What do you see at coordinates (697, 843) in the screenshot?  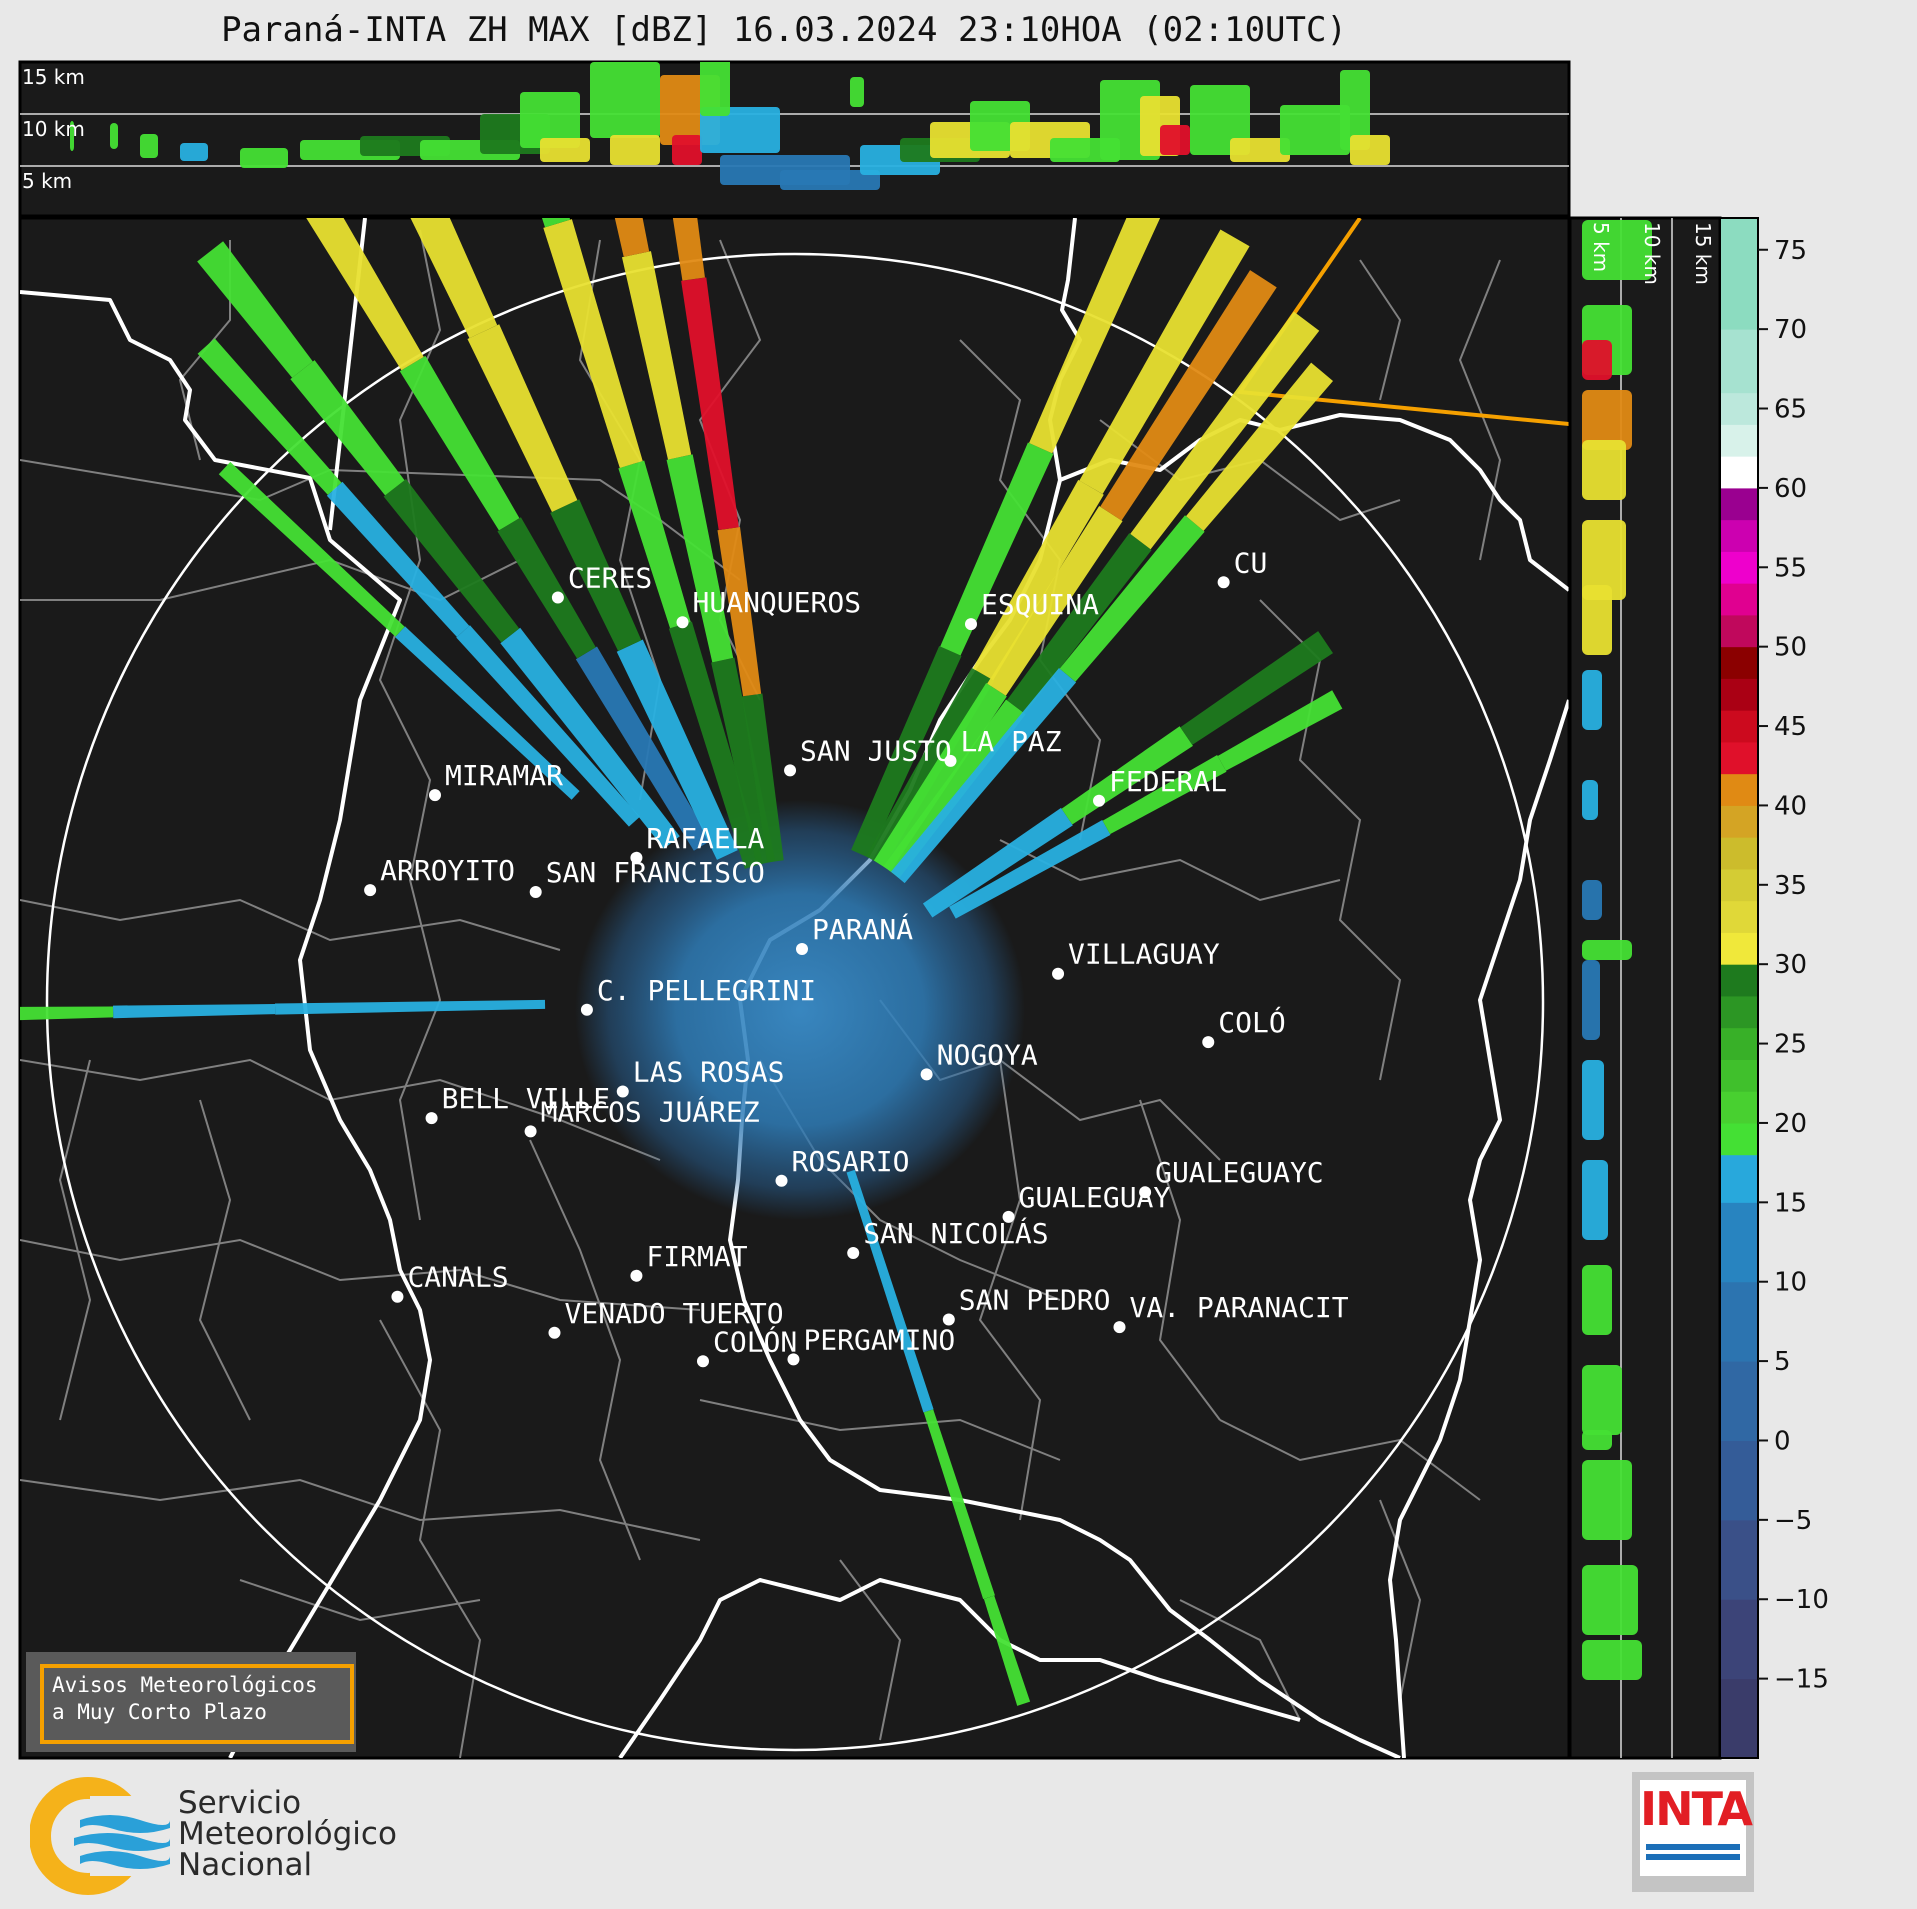 I see `city-marker: RAFAELA` at bounding box center [697, 843].